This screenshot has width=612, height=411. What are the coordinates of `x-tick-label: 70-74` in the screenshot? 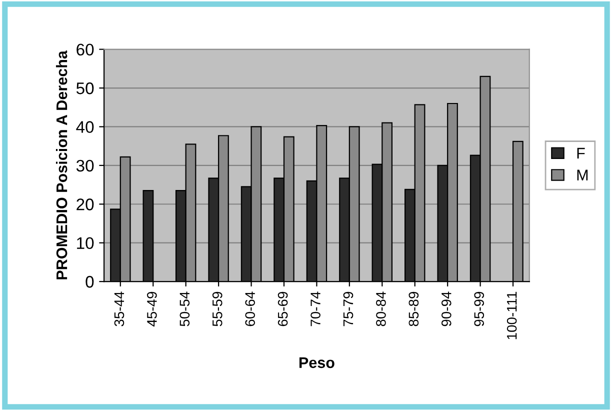 It's located at (315, 309).